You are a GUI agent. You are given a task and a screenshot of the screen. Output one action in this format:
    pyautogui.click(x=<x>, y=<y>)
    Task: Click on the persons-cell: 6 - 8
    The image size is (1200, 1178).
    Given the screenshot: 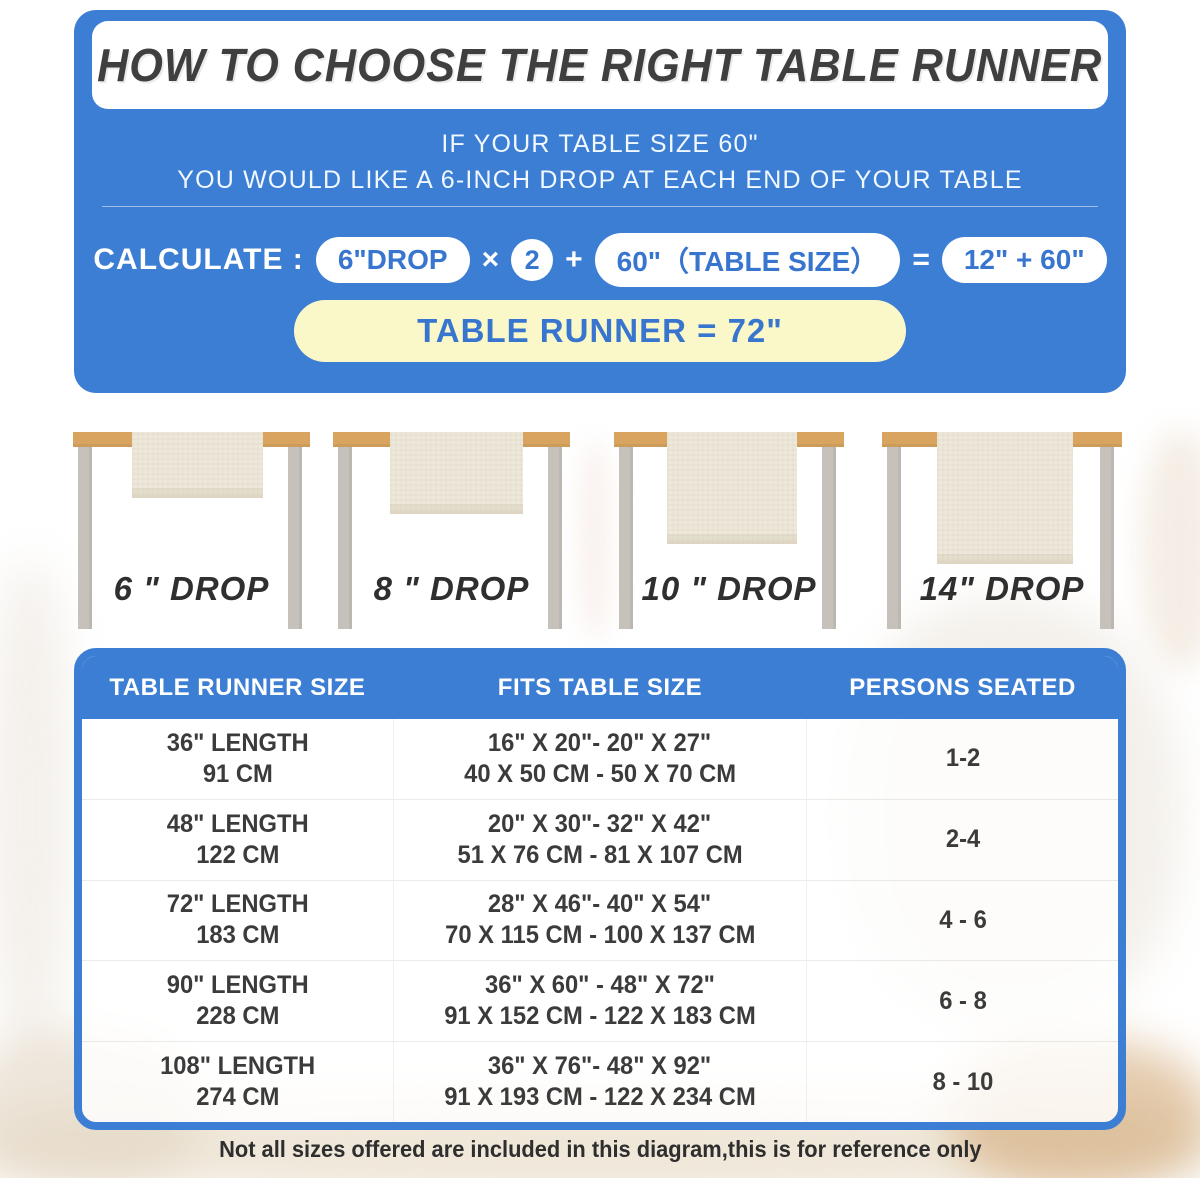 What is the action you would take?
    pyautogui.click(x=962, y=1001)
    